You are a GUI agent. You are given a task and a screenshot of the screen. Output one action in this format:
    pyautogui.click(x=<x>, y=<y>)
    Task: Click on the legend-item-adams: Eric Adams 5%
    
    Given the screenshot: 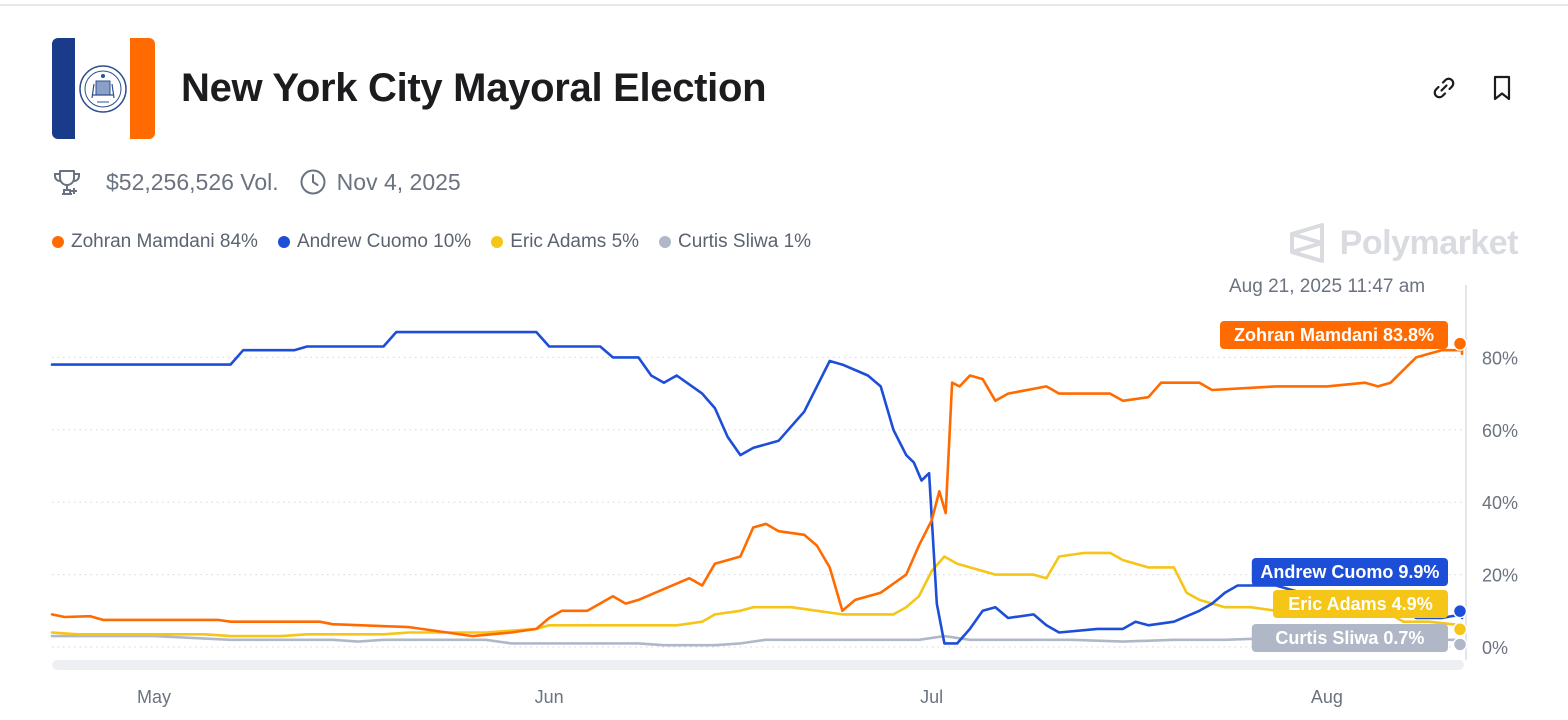 What is the action you would take?
    pyautogui.click(x=565, y=242)
    